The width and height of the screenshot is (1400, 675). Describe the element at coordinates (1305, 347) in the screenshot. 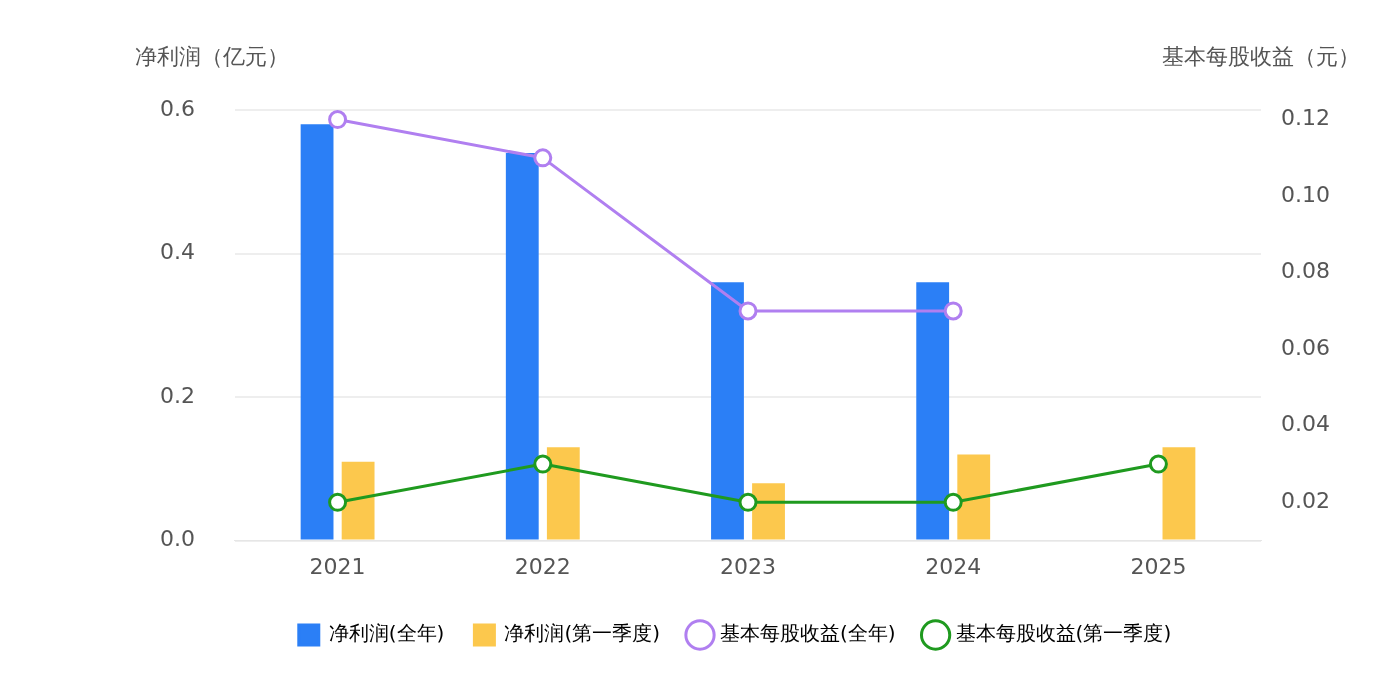

I see `y2-tick-label: 0.06` at that location.